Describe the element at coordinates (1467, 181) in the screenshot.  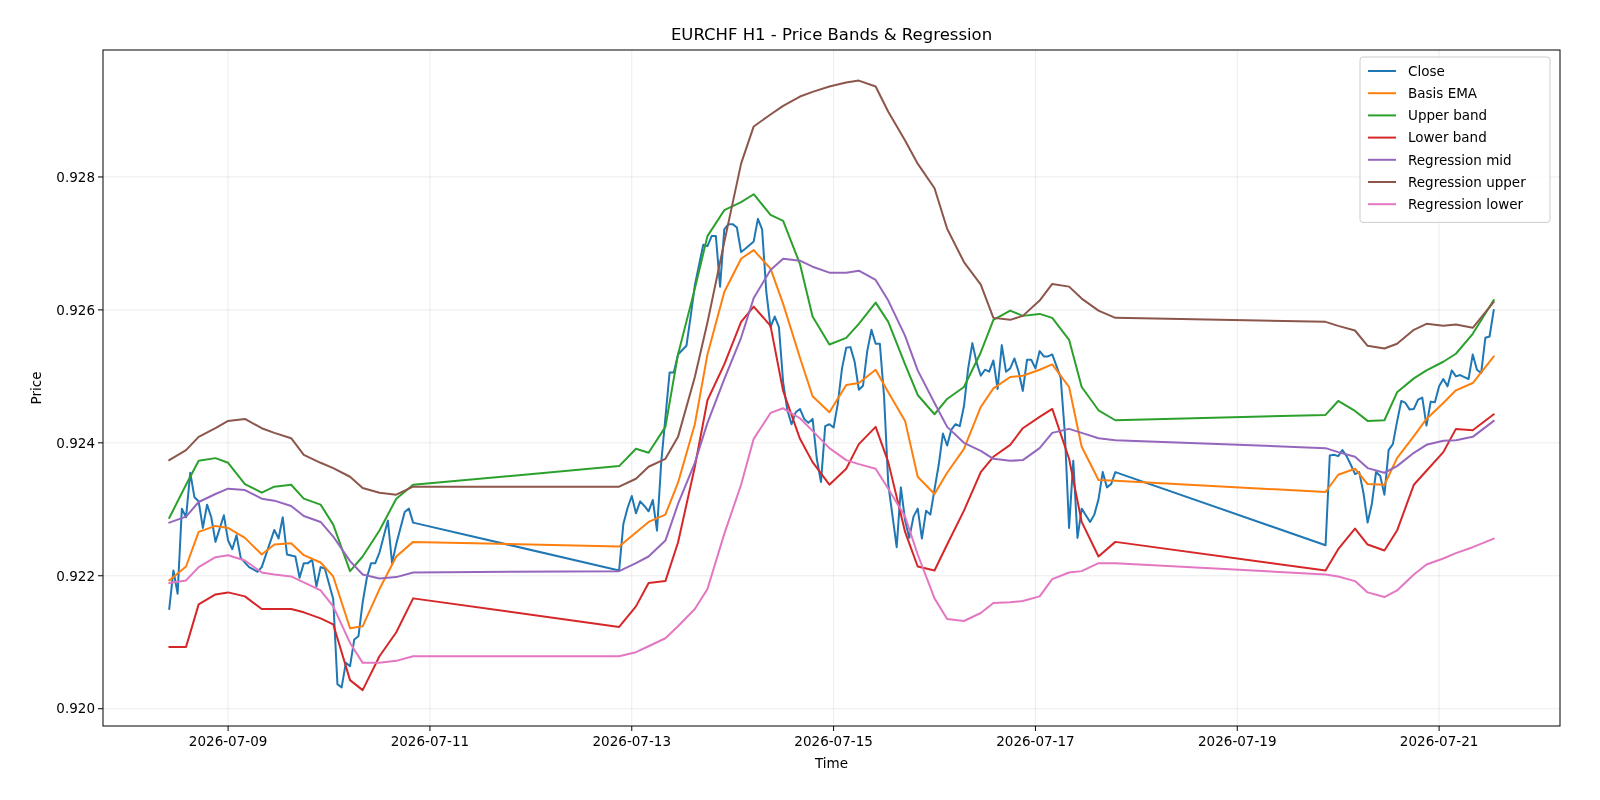
I see `legend-label: Regression upper` at that location.